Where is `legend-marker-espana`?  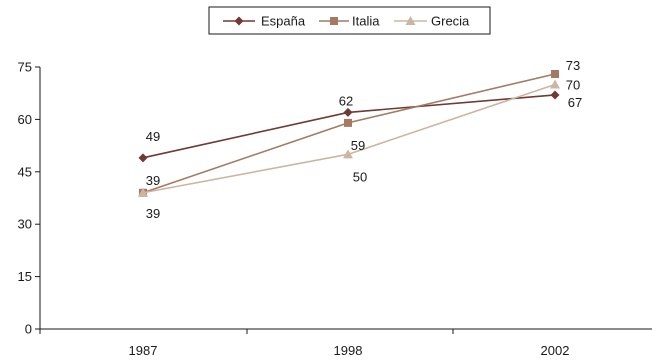 legend-marker-espana is located at coordinates (239, 21).